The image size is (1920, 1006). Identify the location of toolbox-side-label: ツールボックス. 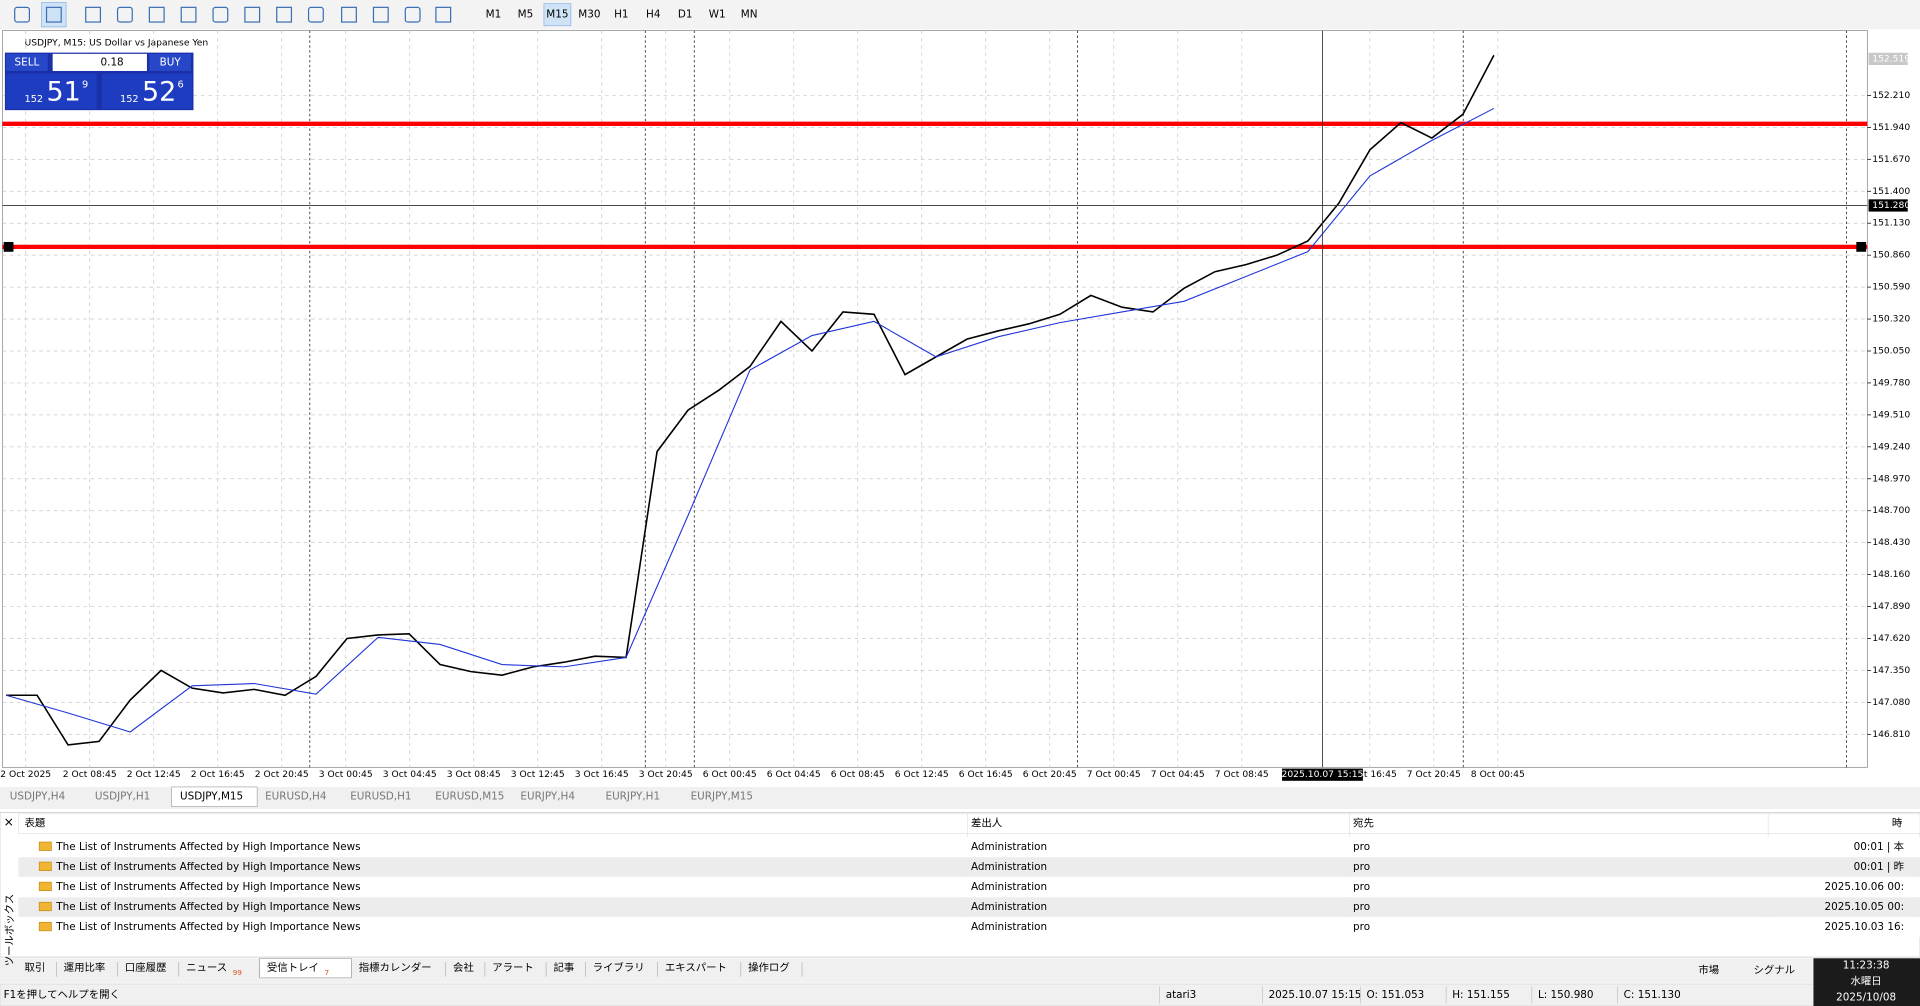
(10, 930).